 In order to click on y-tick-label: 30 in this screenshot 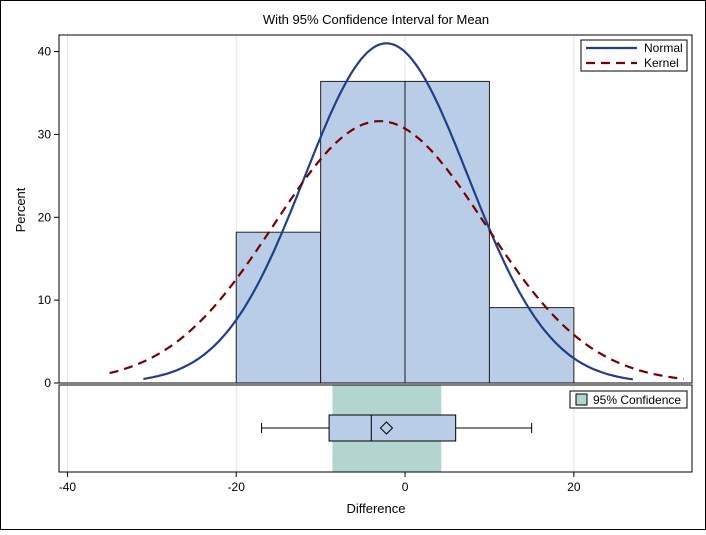, I will do `click(45, 134)`.